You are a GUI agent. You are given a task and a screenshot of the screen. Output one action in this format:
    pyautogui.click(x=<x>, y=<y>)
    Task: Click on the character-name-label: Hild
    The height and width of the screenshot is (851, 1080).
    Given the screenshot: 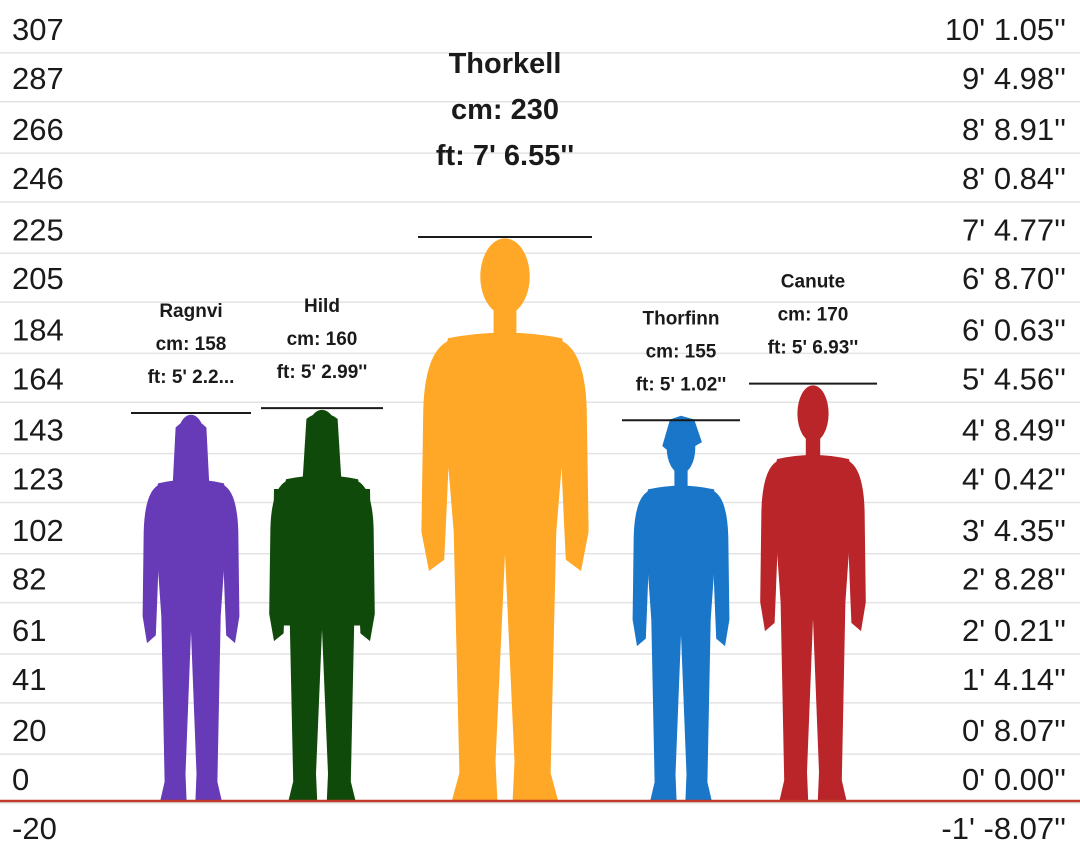 What is the action you would take?
    pyautogui.click(x=322, y=306)
    